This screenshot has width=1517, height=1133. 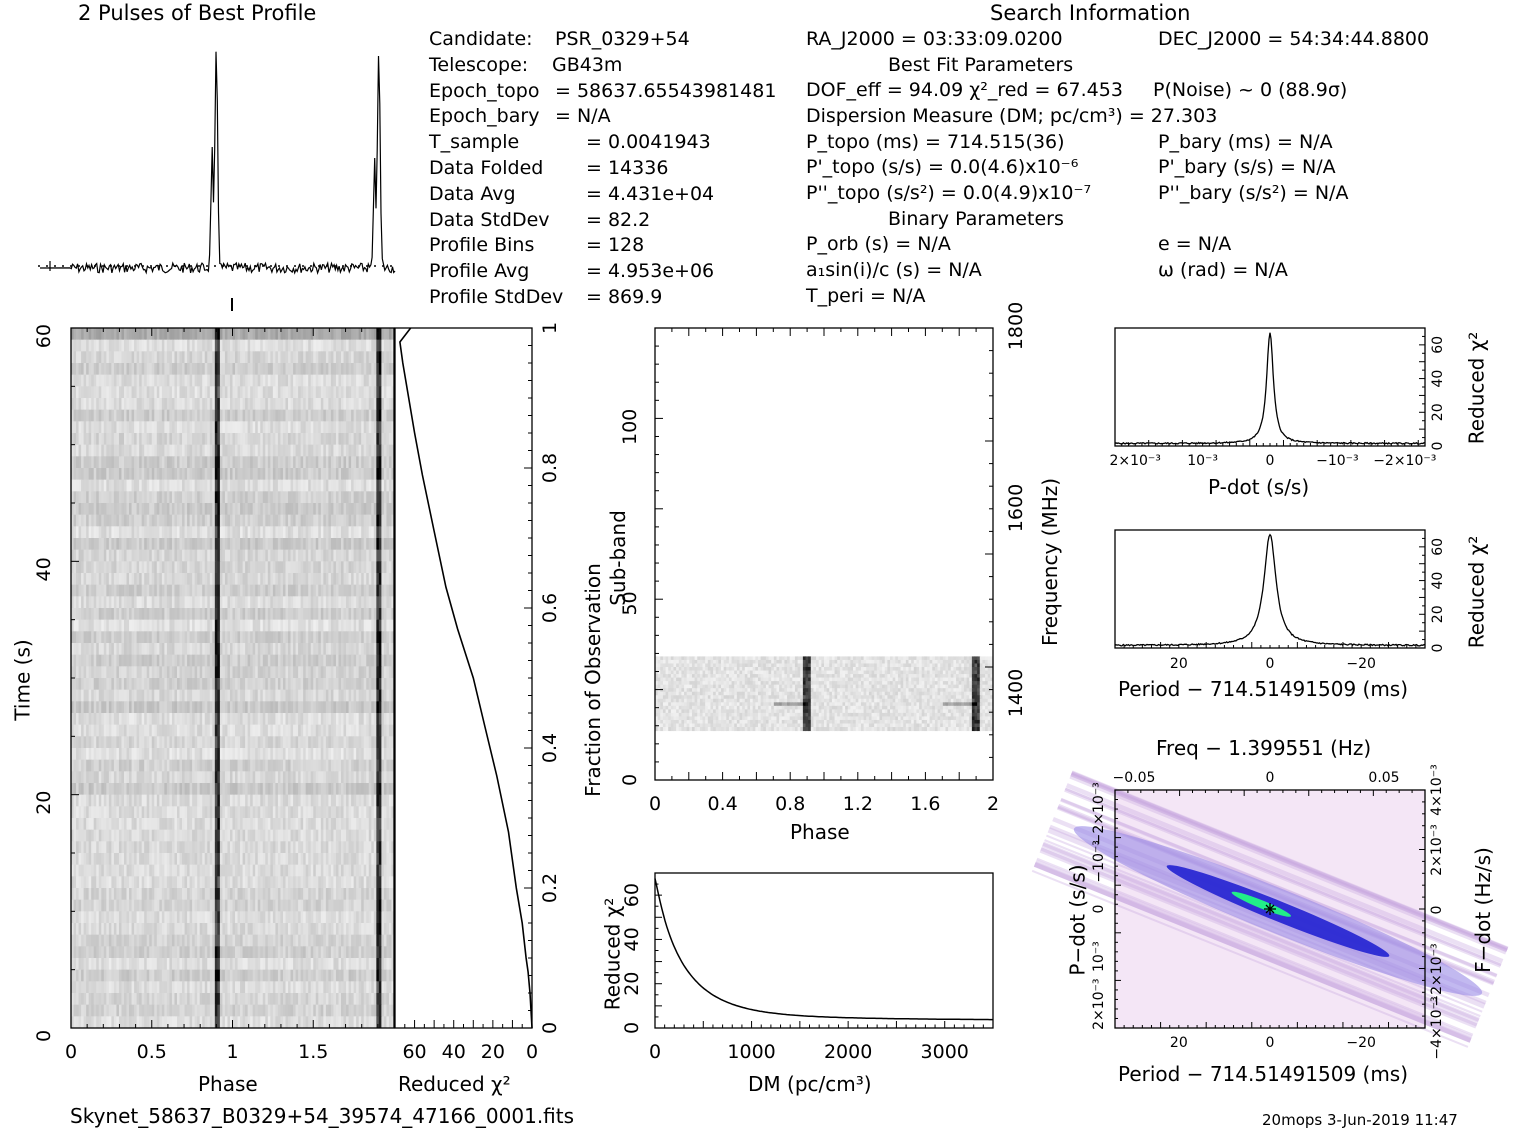 What do you see at coordinates (197, 13) in the screenshot?
I see `profile-title: 2 Pulses of Best Profile` at bounding box center [197, 13].